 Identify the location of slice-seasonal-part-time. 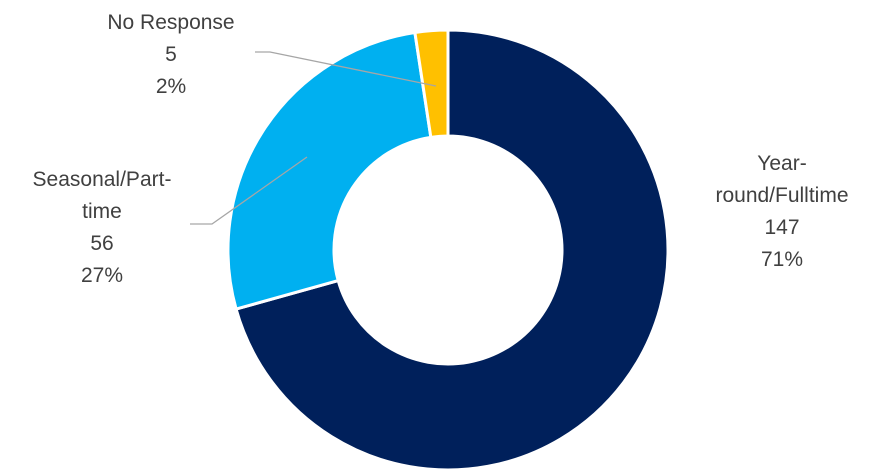
(329, 170).